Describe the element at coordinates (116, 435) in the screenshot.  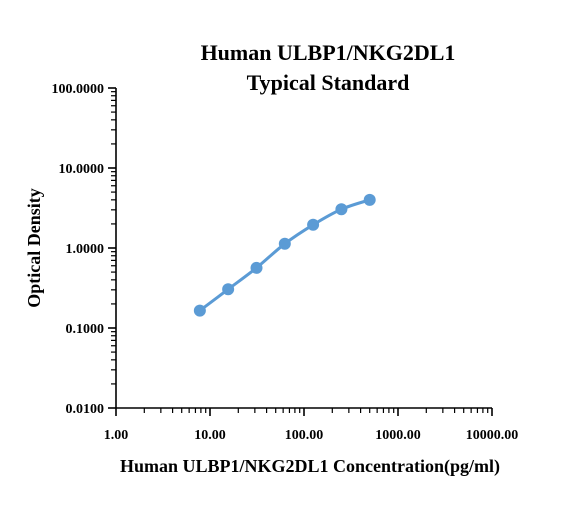
I see `x-tick-label: 1.00` at that location.